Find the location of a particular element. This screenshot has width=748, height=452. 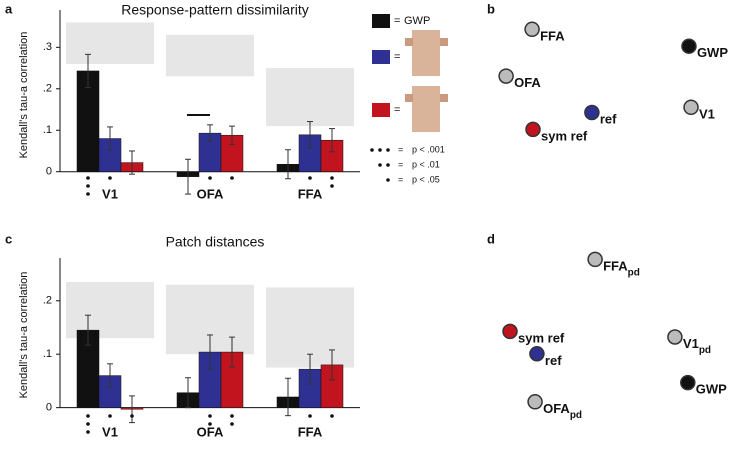

point-label: V1pd is located at coordinates (697, 345).